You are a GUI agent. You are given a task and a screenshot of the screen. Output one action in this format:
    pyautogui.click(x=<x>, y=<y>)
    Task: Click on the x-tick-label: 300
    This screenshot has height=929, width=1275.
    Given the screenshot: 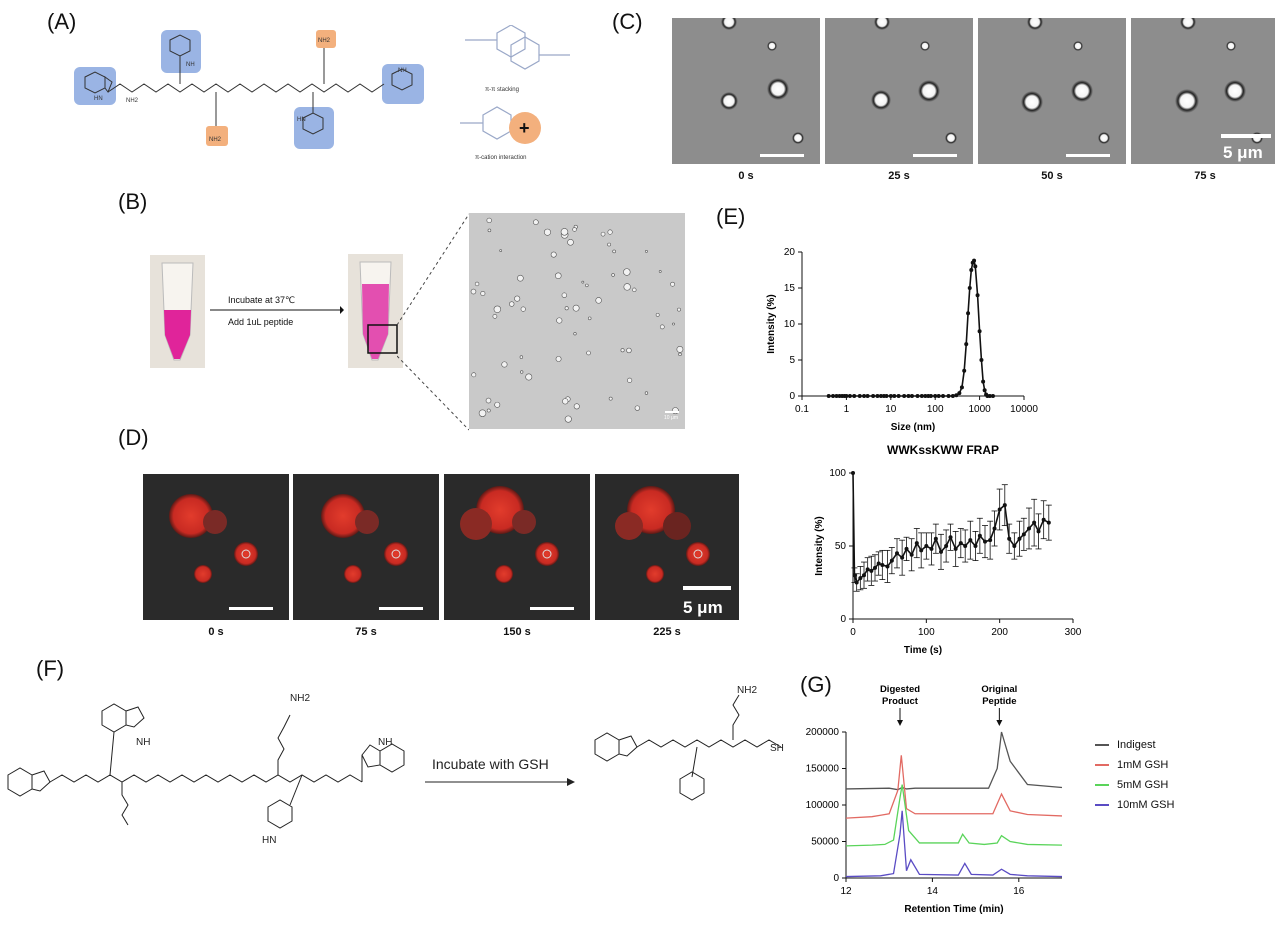 What is the action you would take?
    pyautogui.click(x=1073, y=632)
    